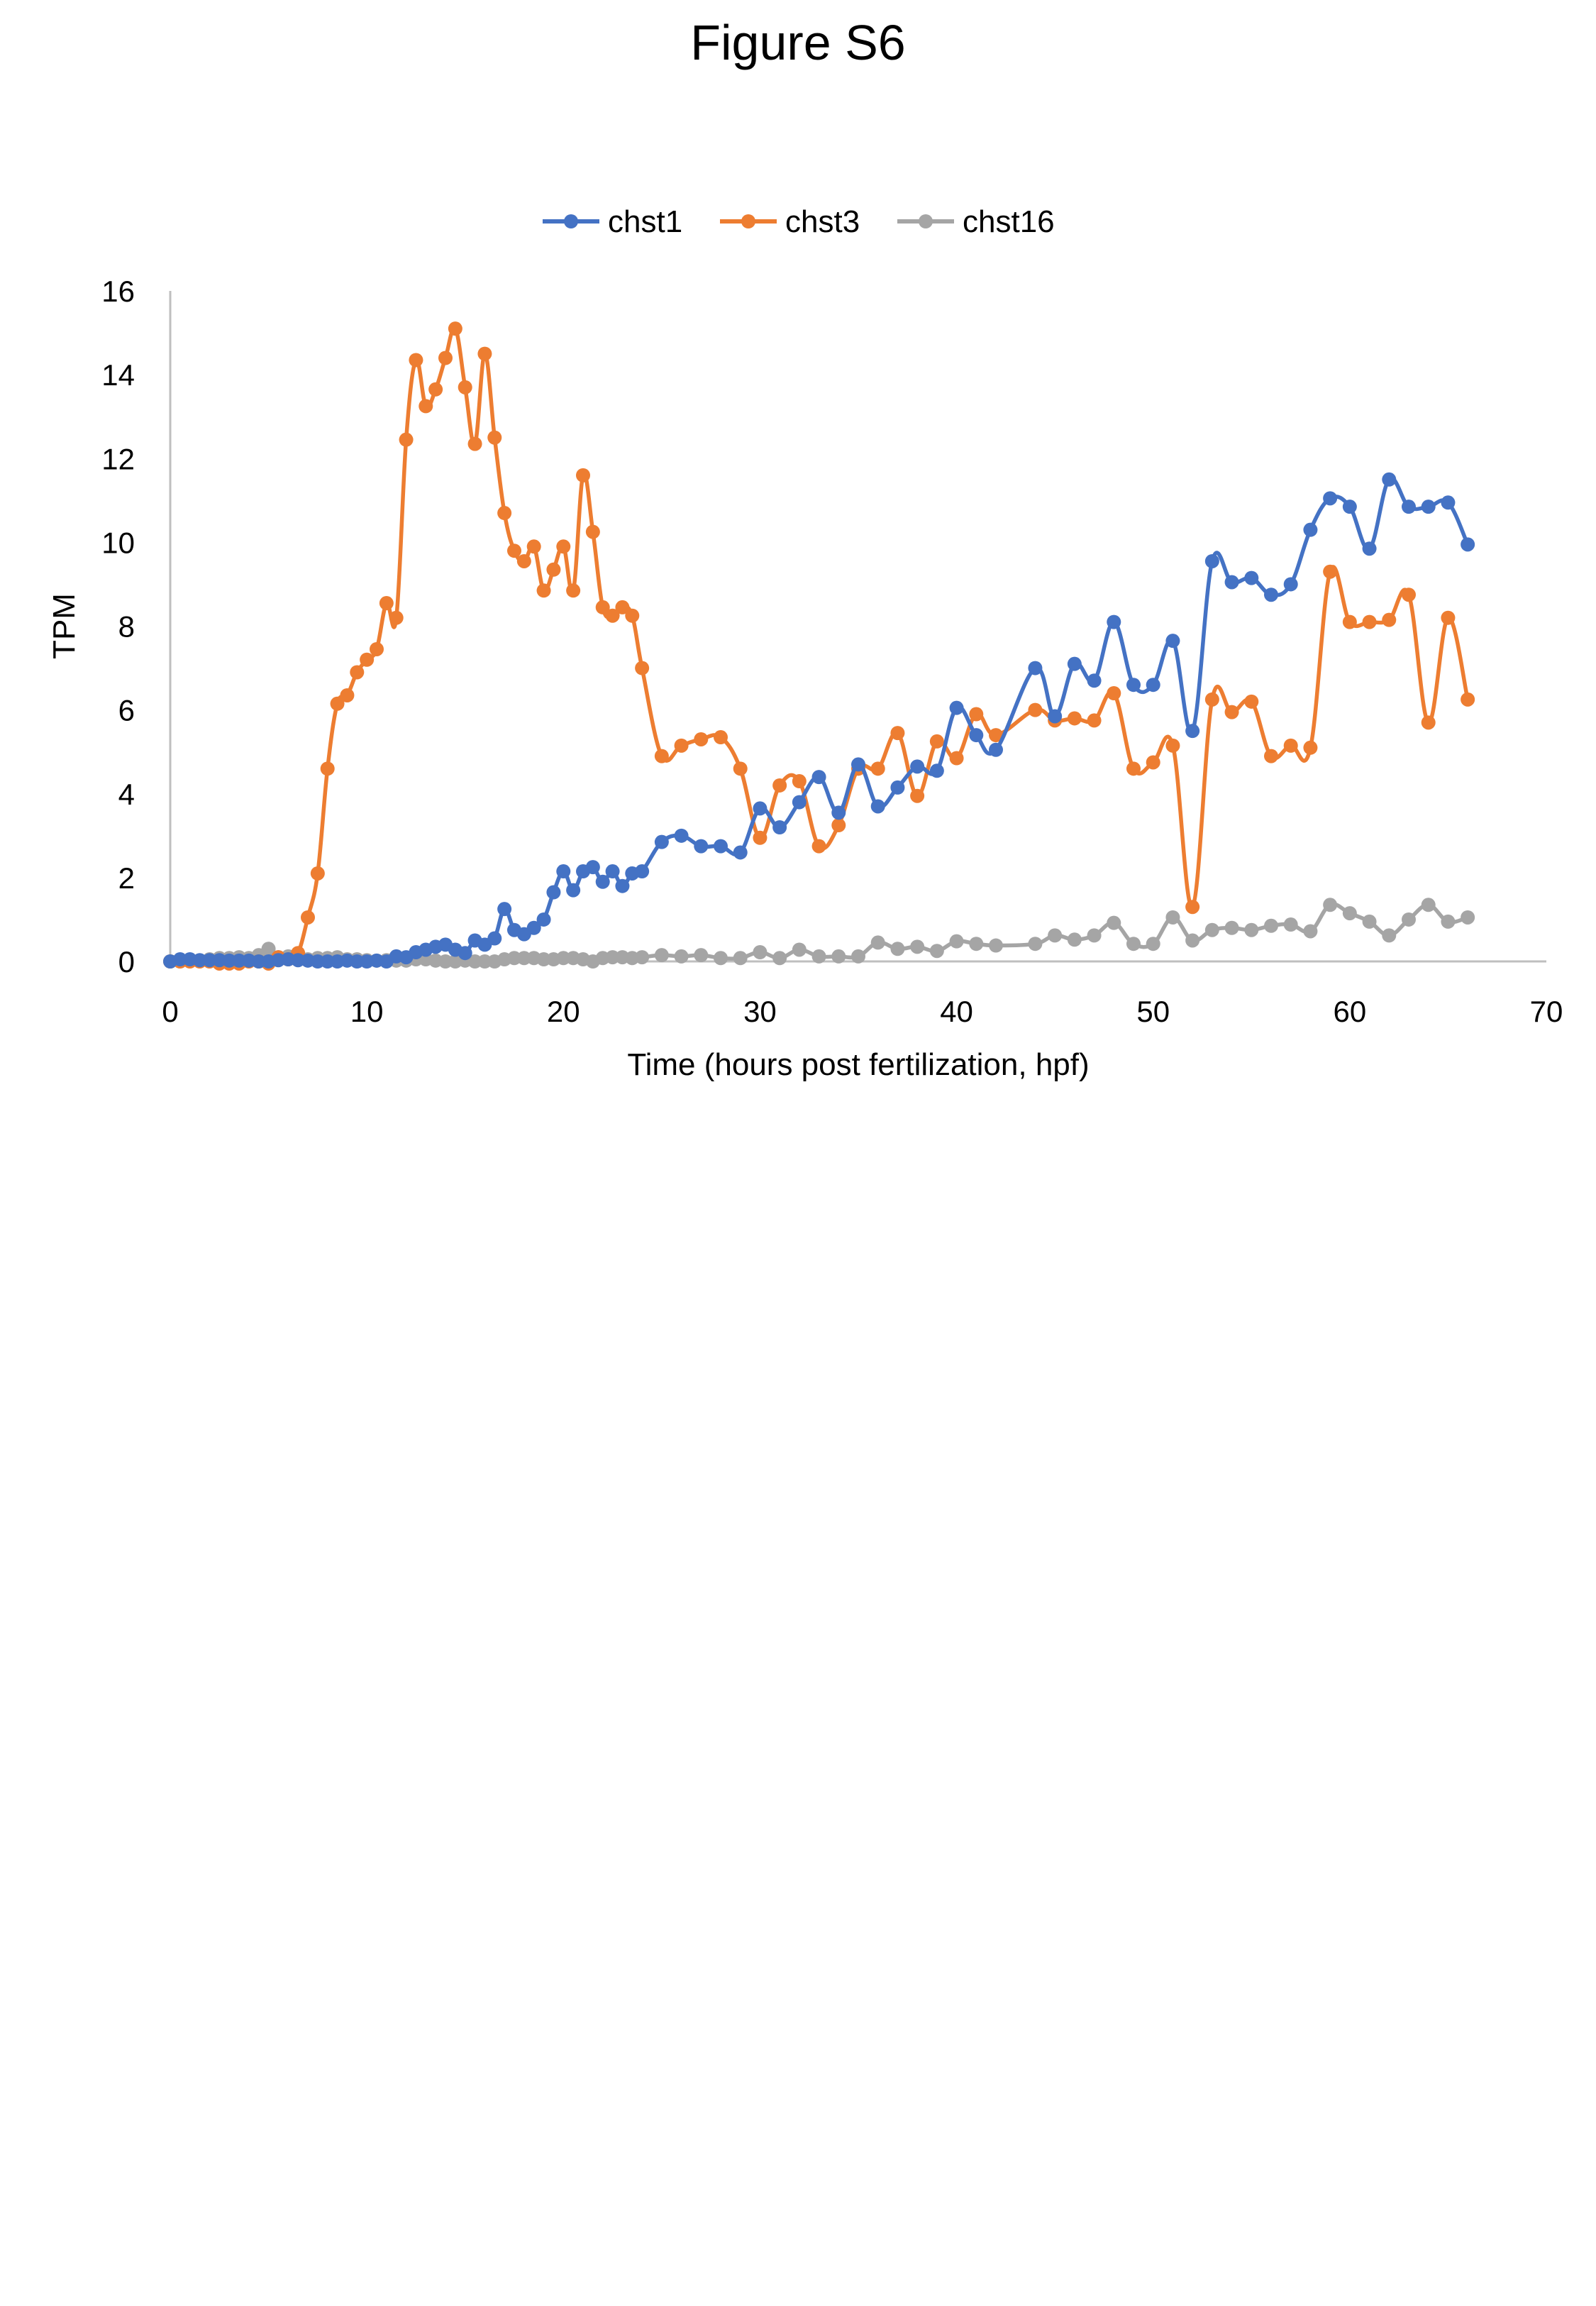 This screenshot has height=2306, width=1596. I want to click on x-tick-label: 30, so click(760, 1011).